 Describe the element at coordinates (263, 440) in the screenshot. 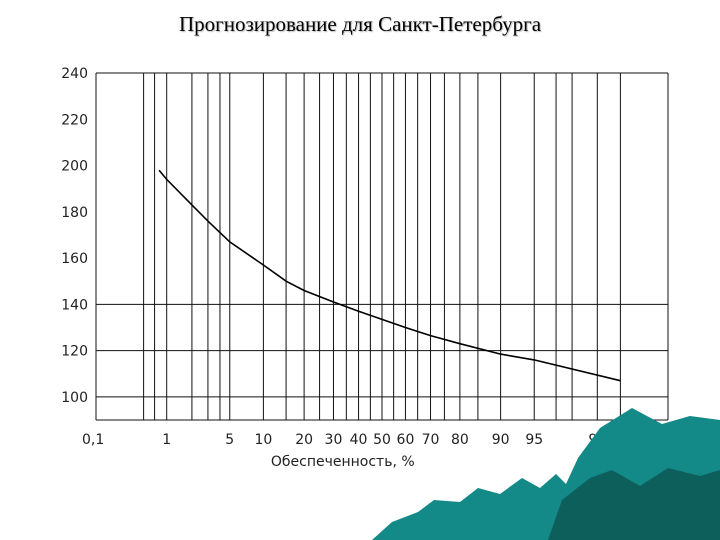

I see `x-tick-label: 10` at that location.